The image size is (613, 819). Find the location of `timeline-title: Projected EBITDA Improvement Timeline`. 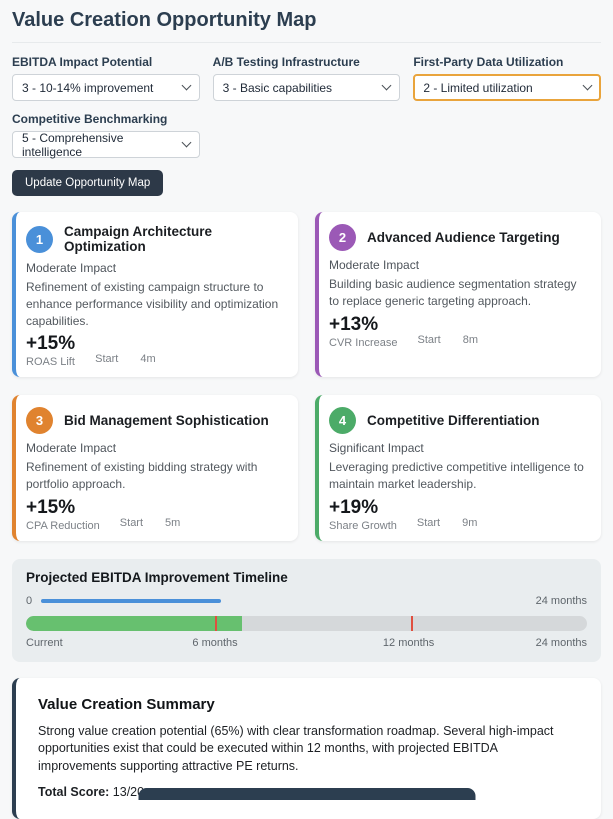

timeline-title: Projected EBITDA Improvement Timeline is located at coordinates (157, 577).